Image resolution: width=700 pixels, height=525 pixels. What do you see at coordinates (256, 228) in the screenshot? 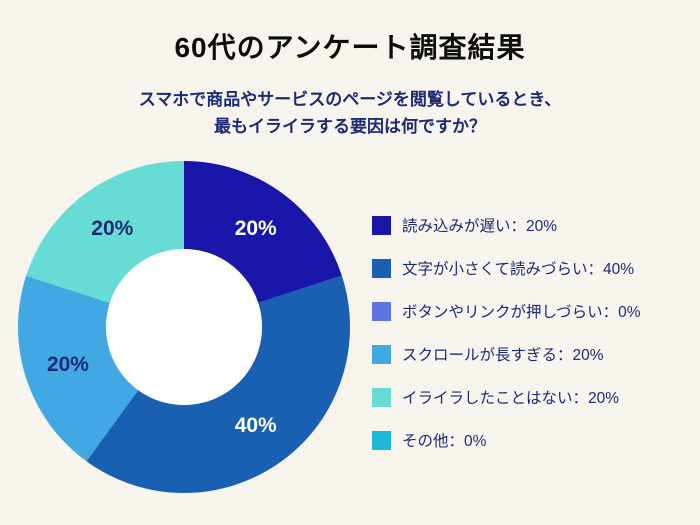
I see `slice-label-0: 20%` at bounding box center [256, 228].